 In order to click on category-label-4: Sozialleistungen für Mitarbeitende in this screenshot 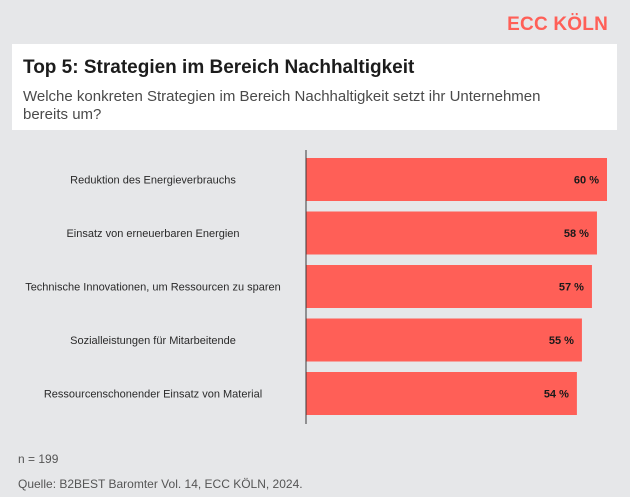, I will do `click(153, 341)`.